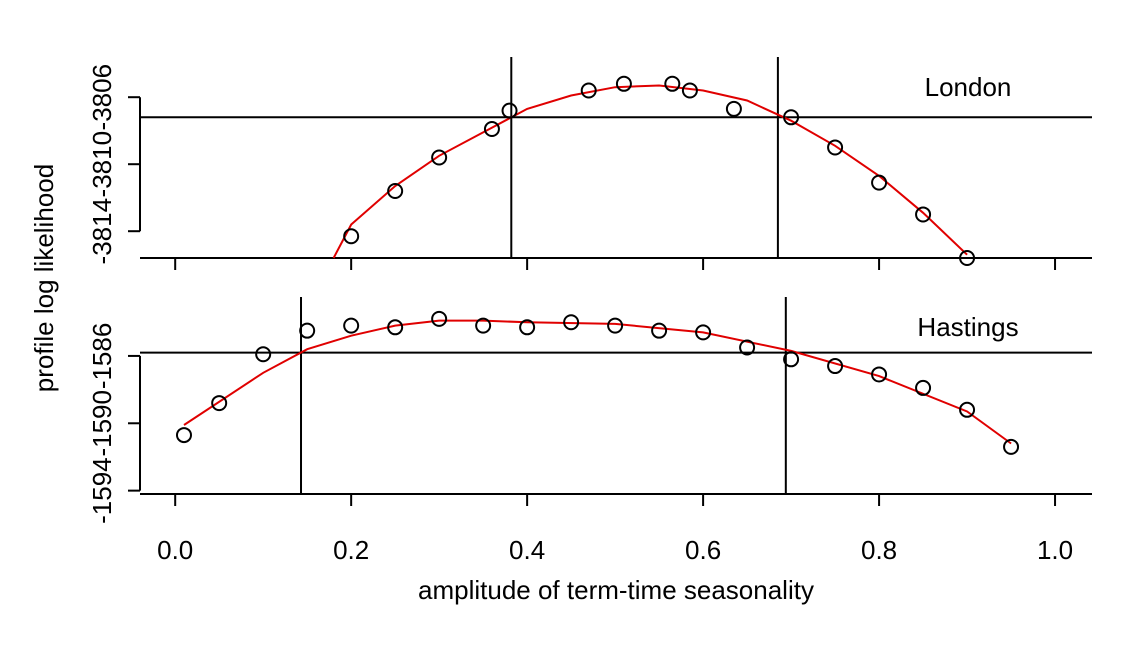 The image size is (1144, 670). I want to click on x-tick-label: 0.4, so click(527, 550).